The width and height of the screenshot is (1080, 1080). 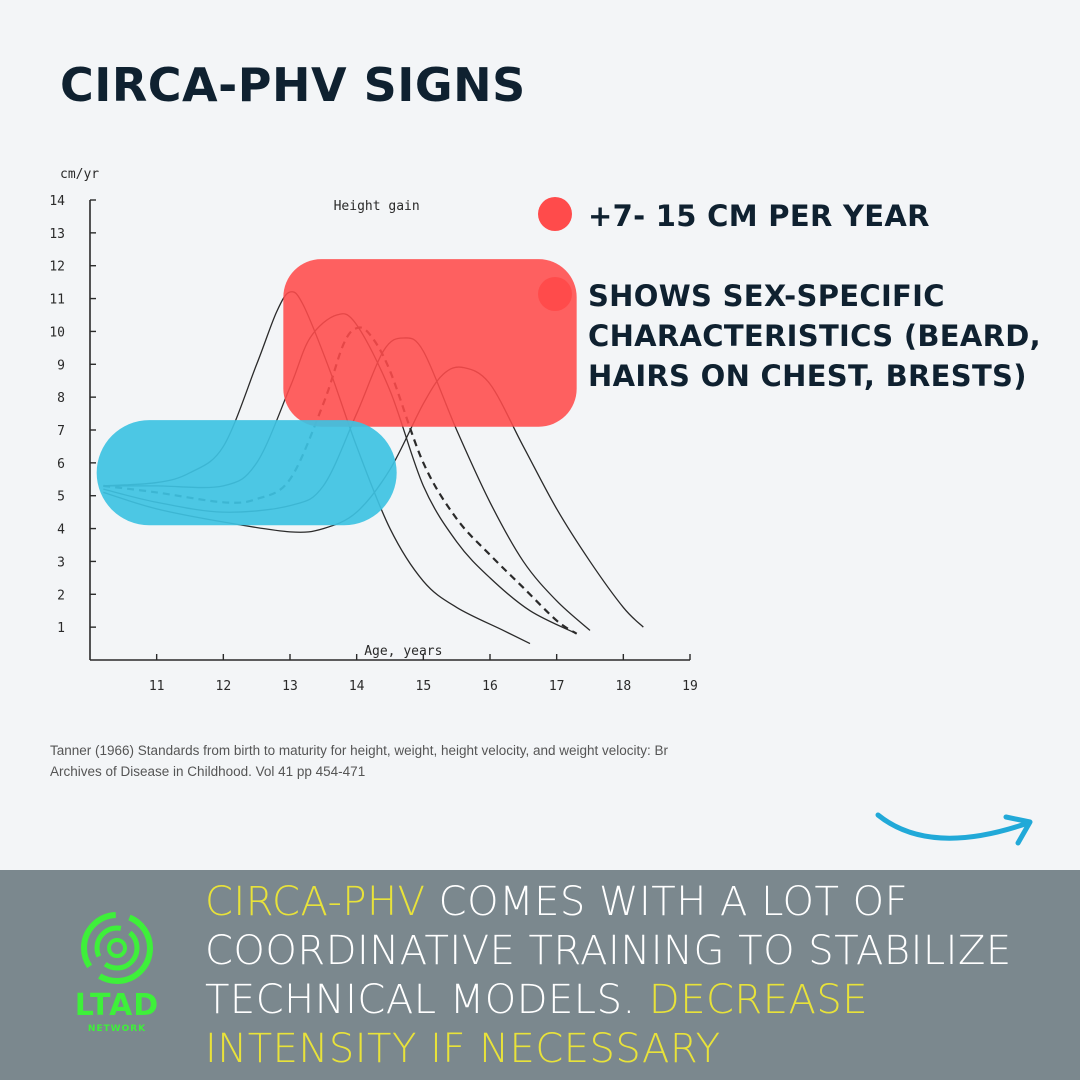 What do you see at coordinates (61, 431) in the screenshot?
I see `y-tick-label: 7` at bounding box center [61, 431].